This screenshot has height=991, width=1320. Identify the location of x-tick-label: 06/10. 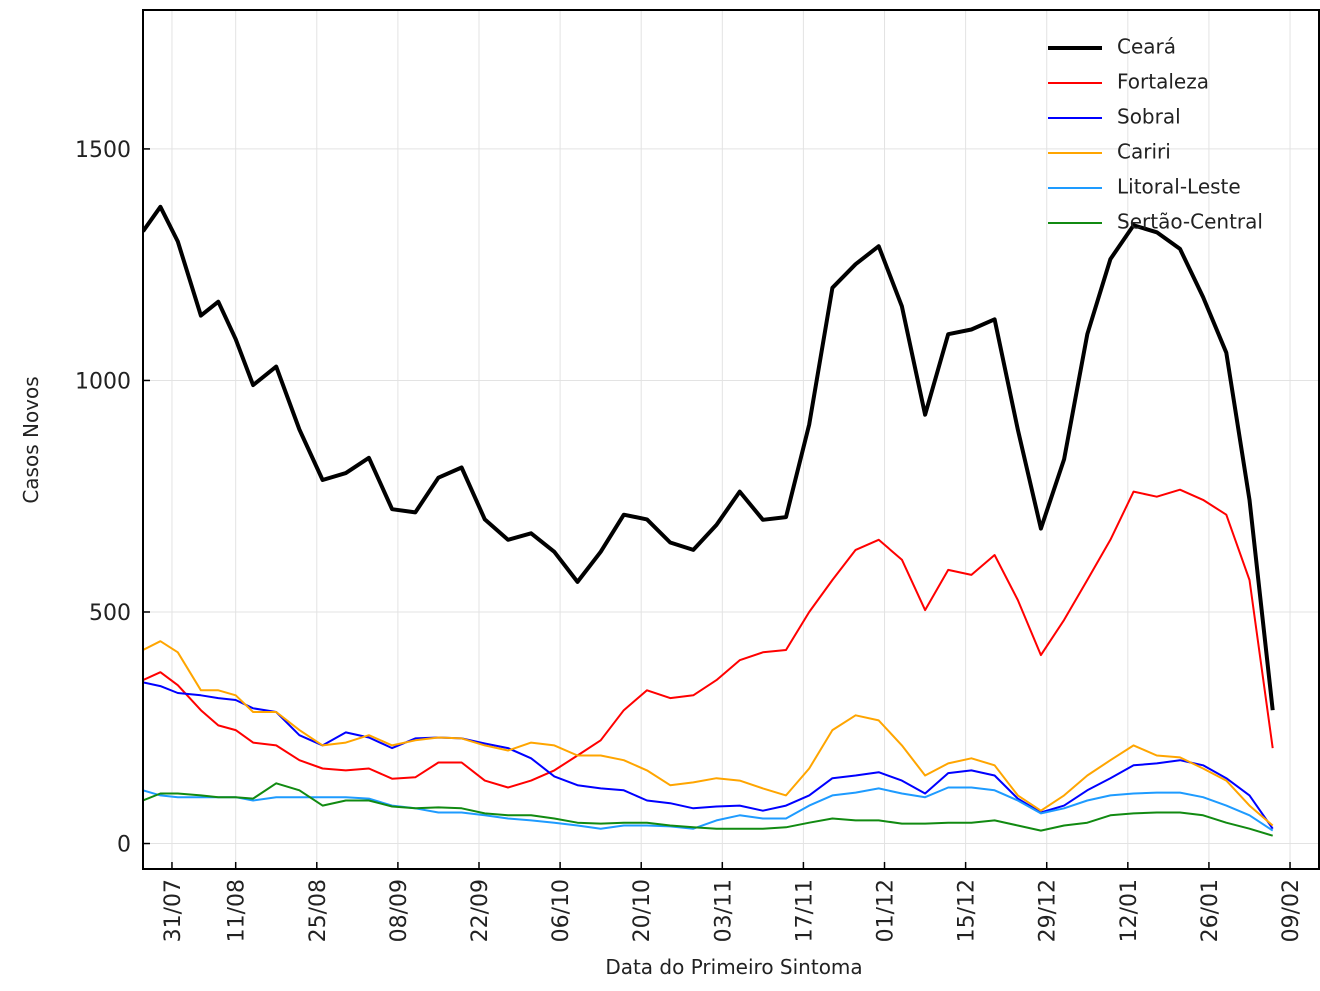
(561, 910).